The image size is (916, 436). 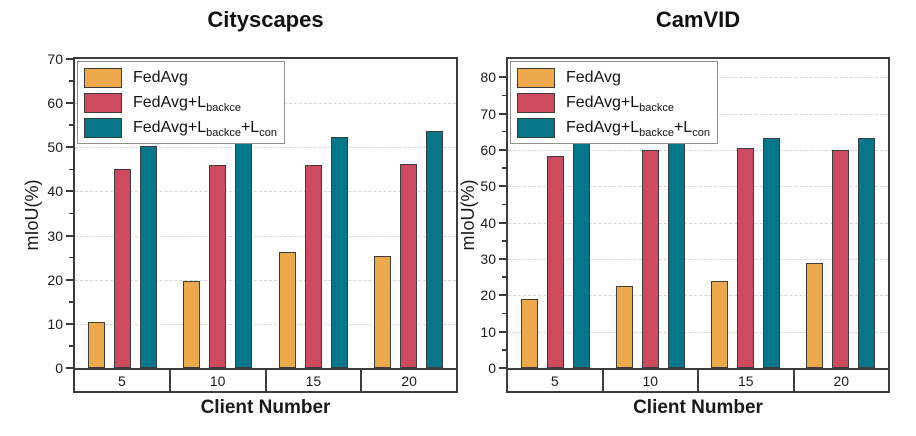 What do you see at coordinates (488, 222) in the screenshot?
I see `y-axis-tick-label: 40` at bounding box center [488, 222].